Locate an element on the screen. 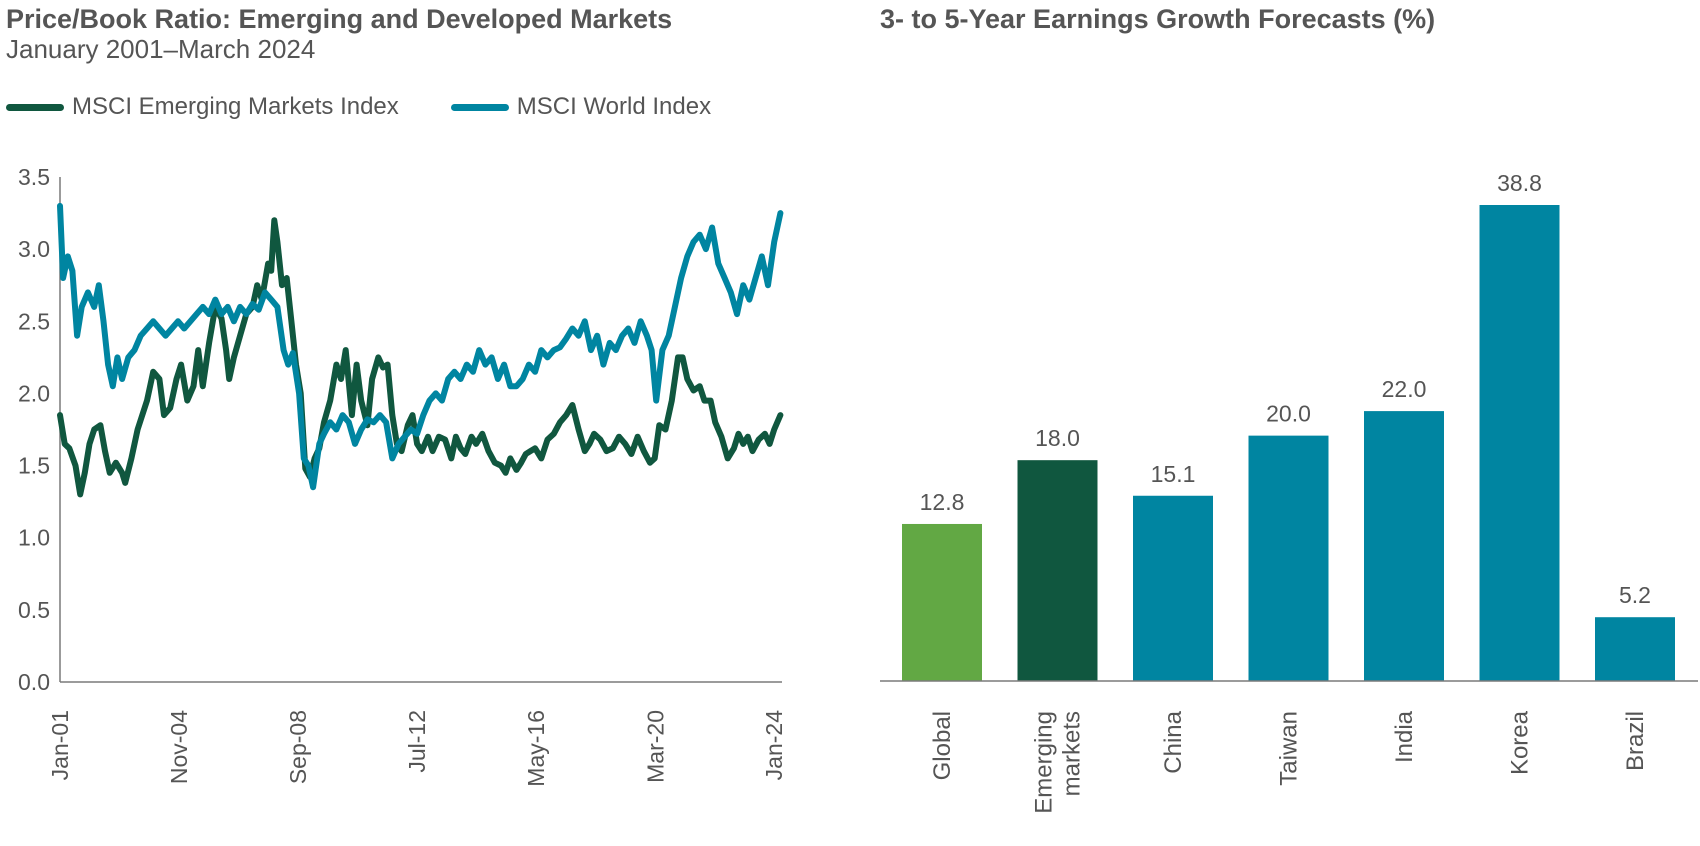 The width and height of the screenshot is (1700, 846). line-chart-subtitle: January 2001–March 2024 is located at coordinates (161, 49).